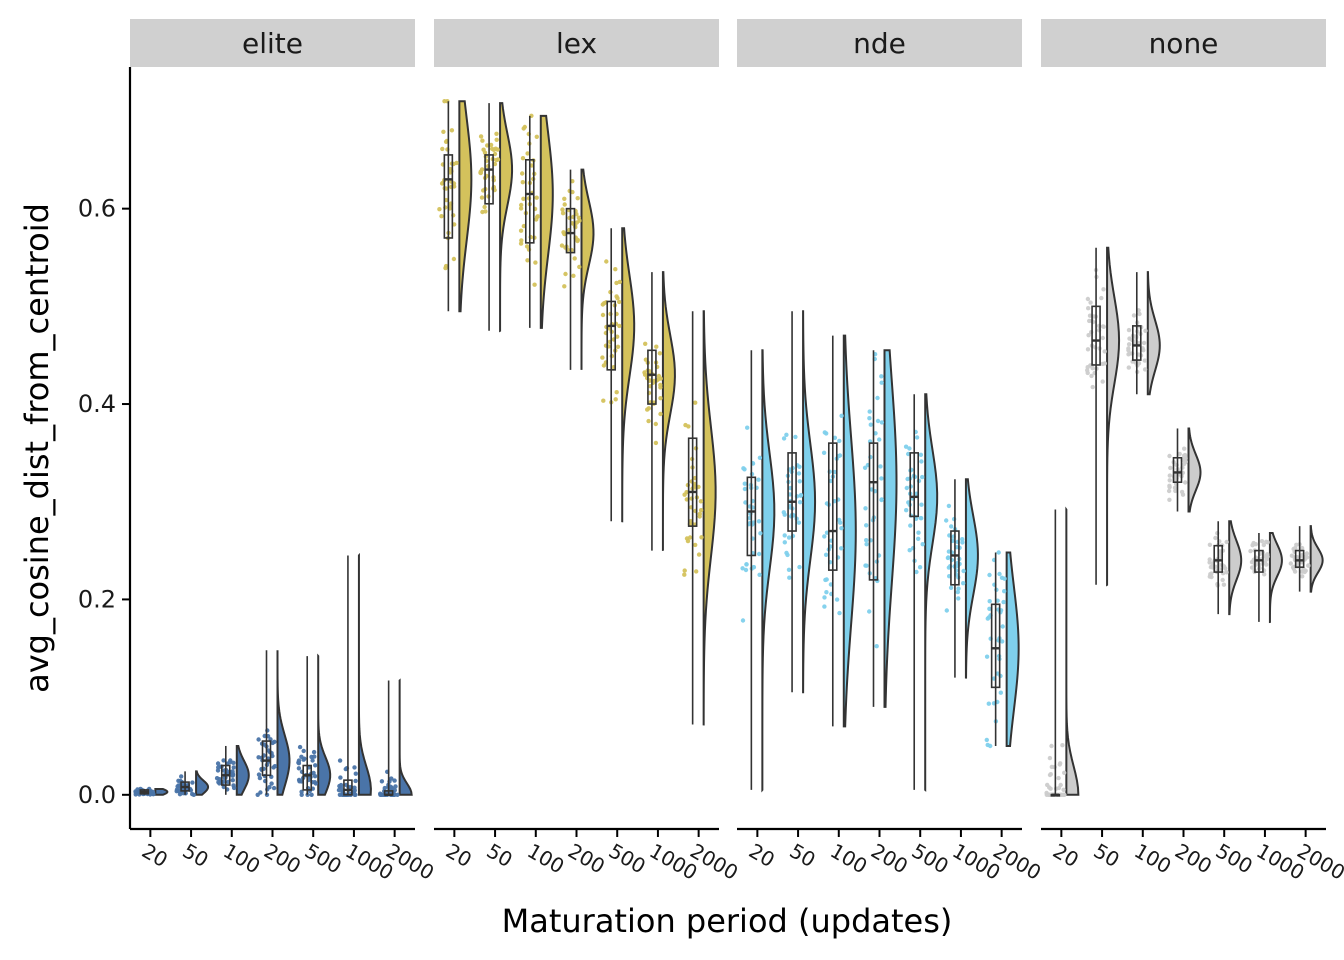 Image resolution: width=1344 pixels, height=960 pixels. Describe the element at coordinates (1066, 856) in the screenshot. I see `x-tick-label: 20` at that location.